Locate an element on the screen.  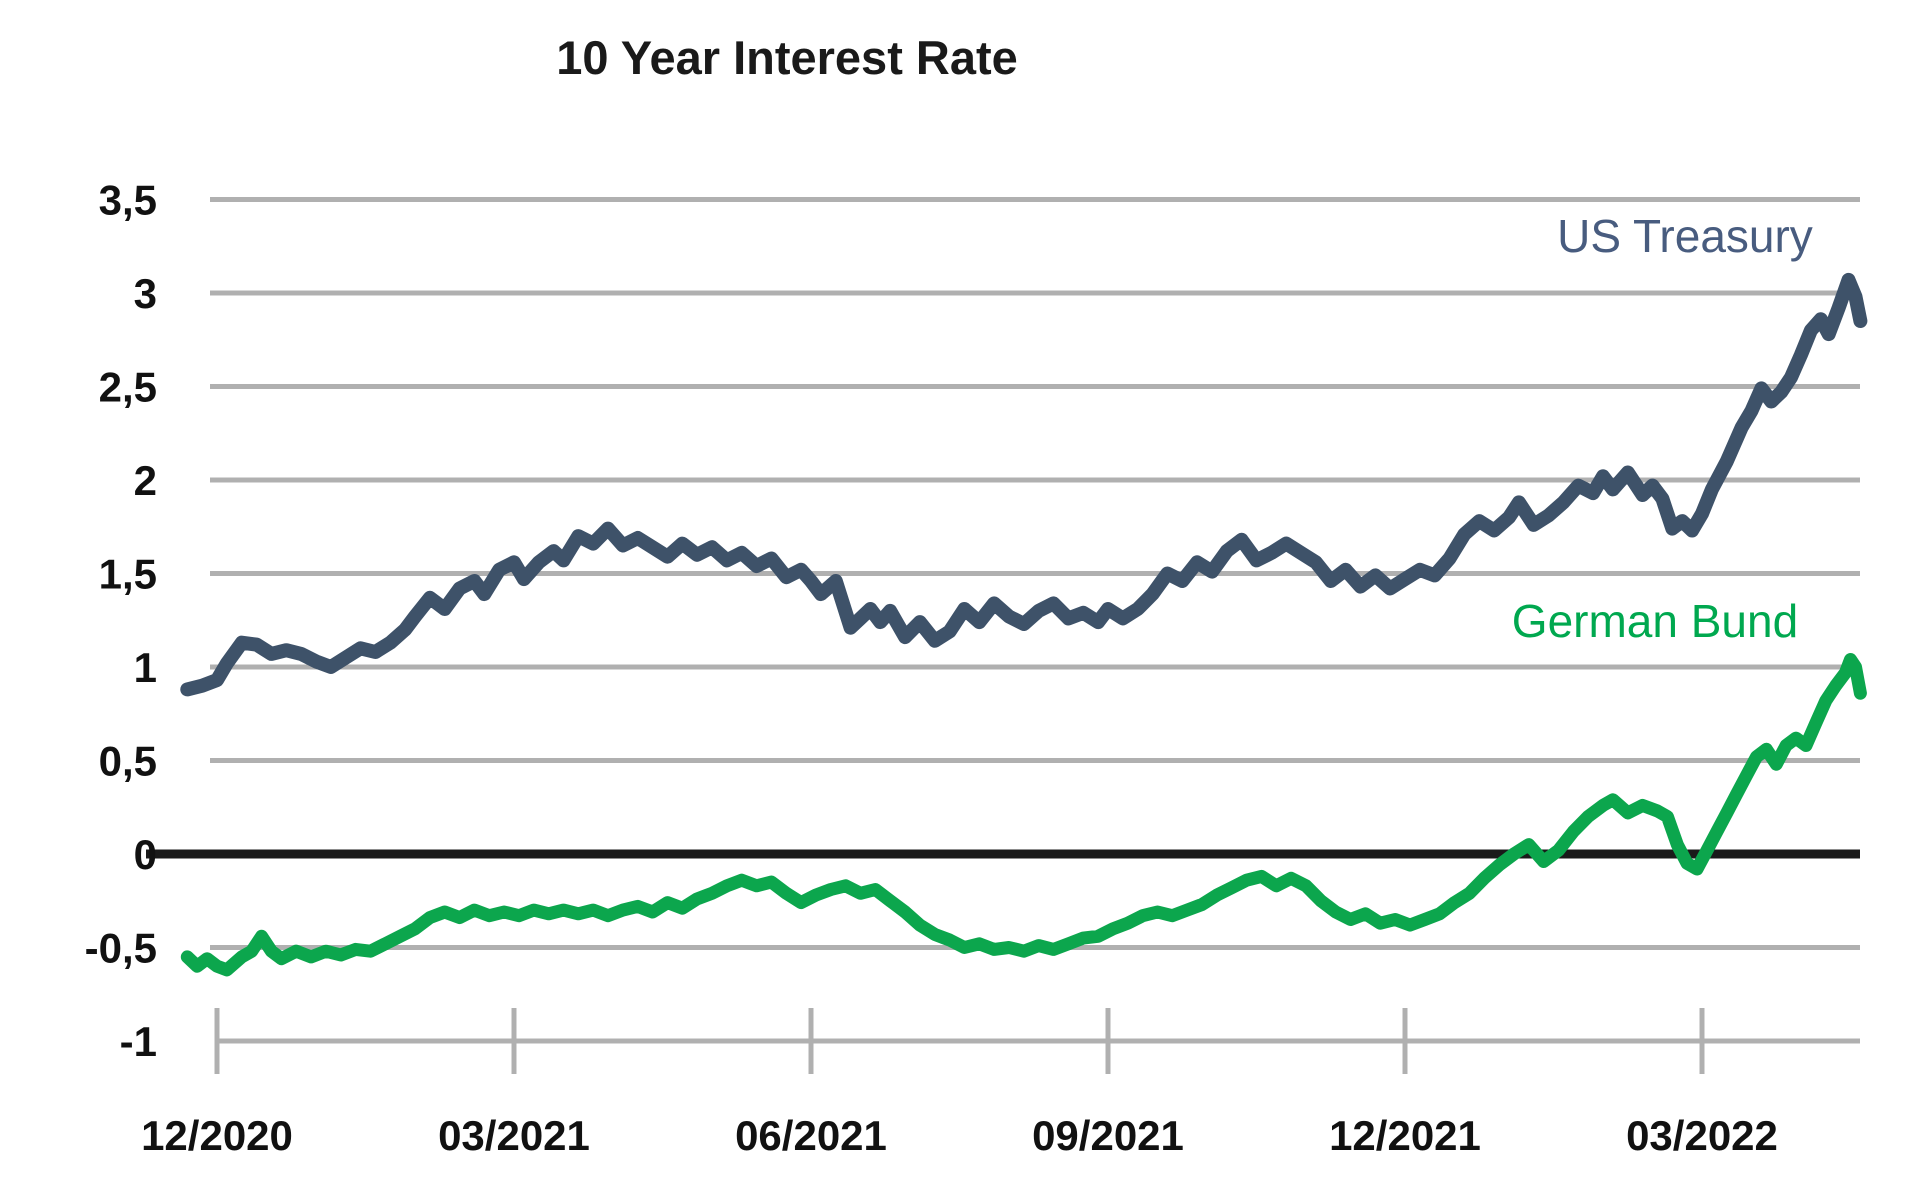
german-bund-label: German Bund is located at coordinates (1655, 621).